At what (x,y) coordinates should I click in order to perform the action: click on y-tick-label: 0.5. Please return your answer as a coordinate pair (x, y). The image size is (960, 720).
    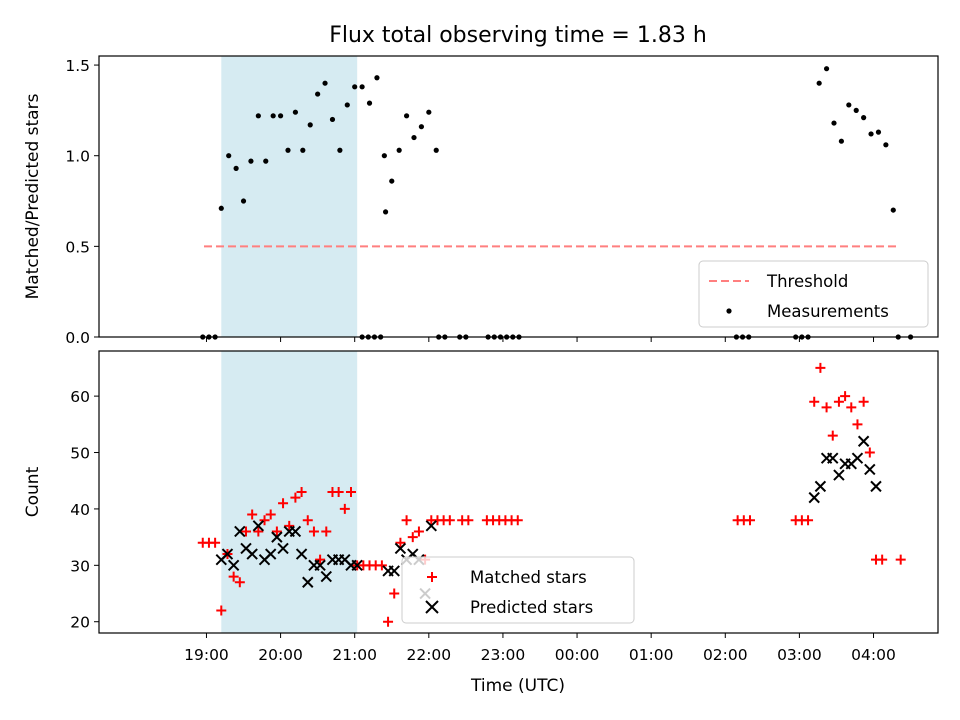
    Looking at the image, I should click on (77, 247).